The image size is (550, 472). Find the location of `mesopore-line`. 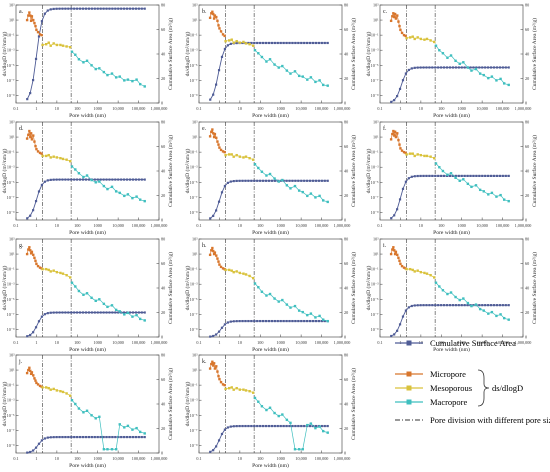

mesopore-line is located at coordinates (56, 158).